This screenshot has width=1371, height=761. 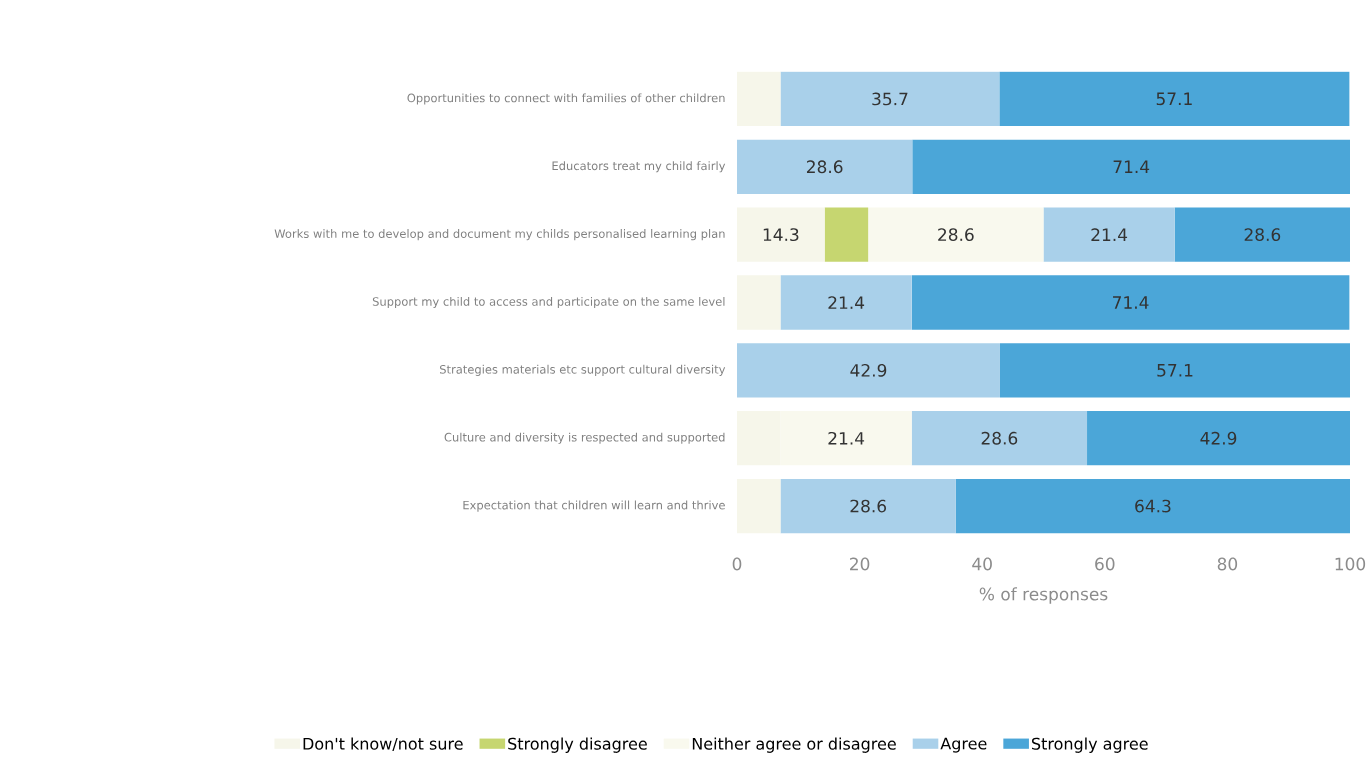 What do you see at coordinates (737, 564) in the screenshot?
I see `x-tick-label: 0` at bounding box center [737, 564].